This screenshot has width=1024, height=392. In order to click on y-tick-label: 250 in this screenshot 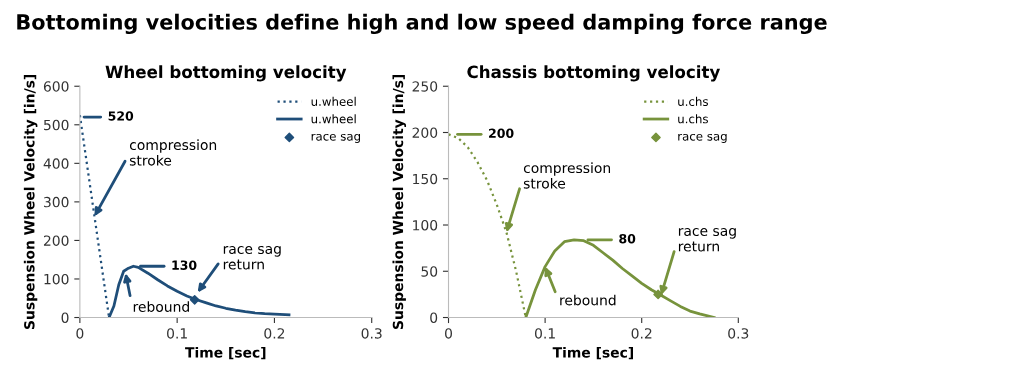, I will do `click(425, 86)`.